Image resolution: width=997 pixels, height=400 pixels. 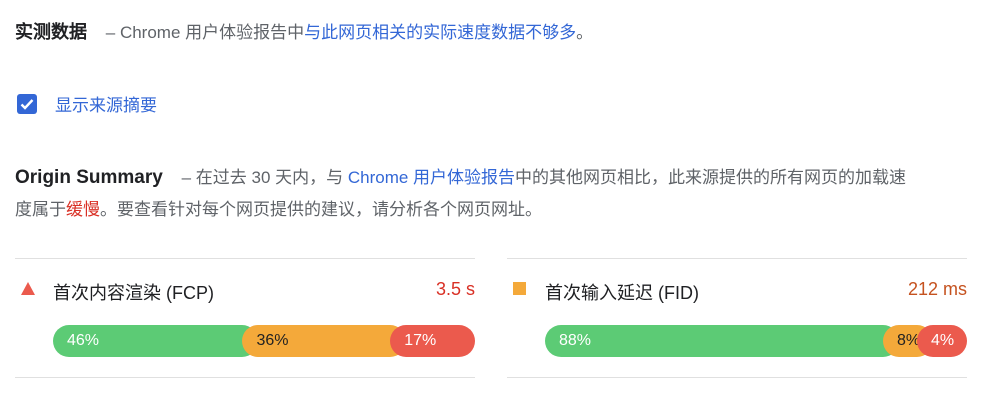 I want to click on rating-slow: 缓慢, so click(x=83, y=209).